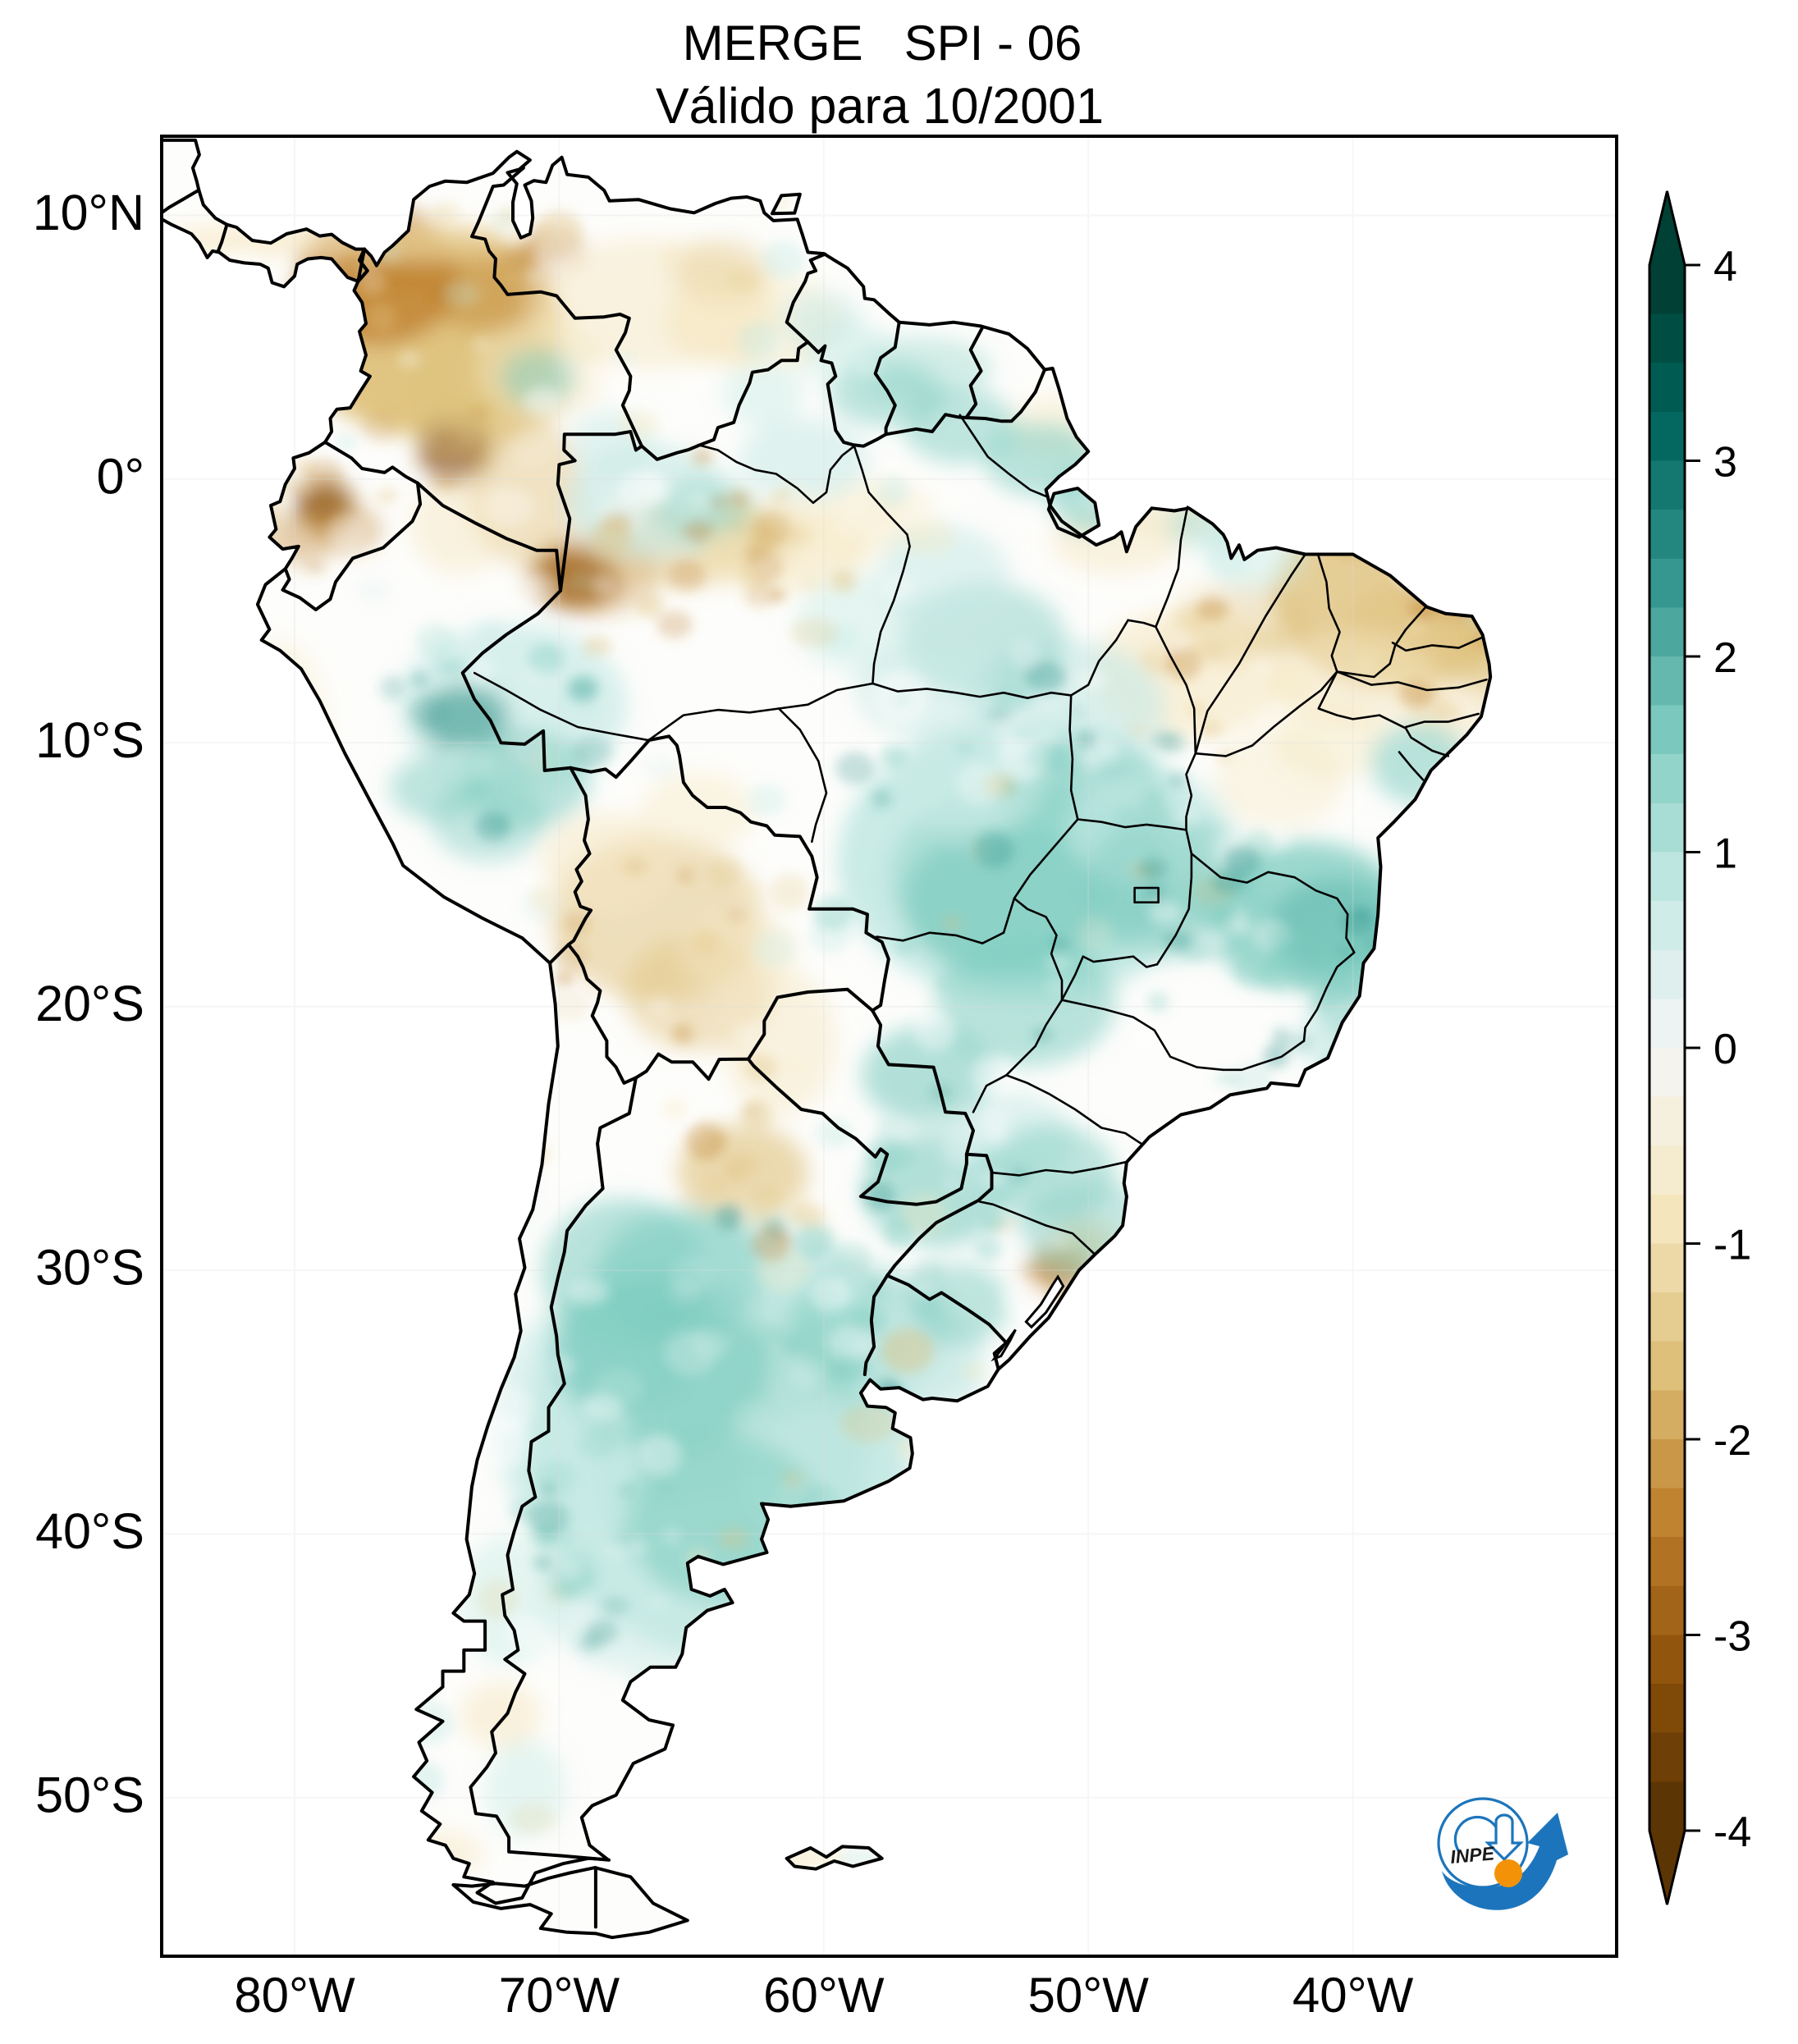  I want to click on svg-text: 2, so click(1725, 658).